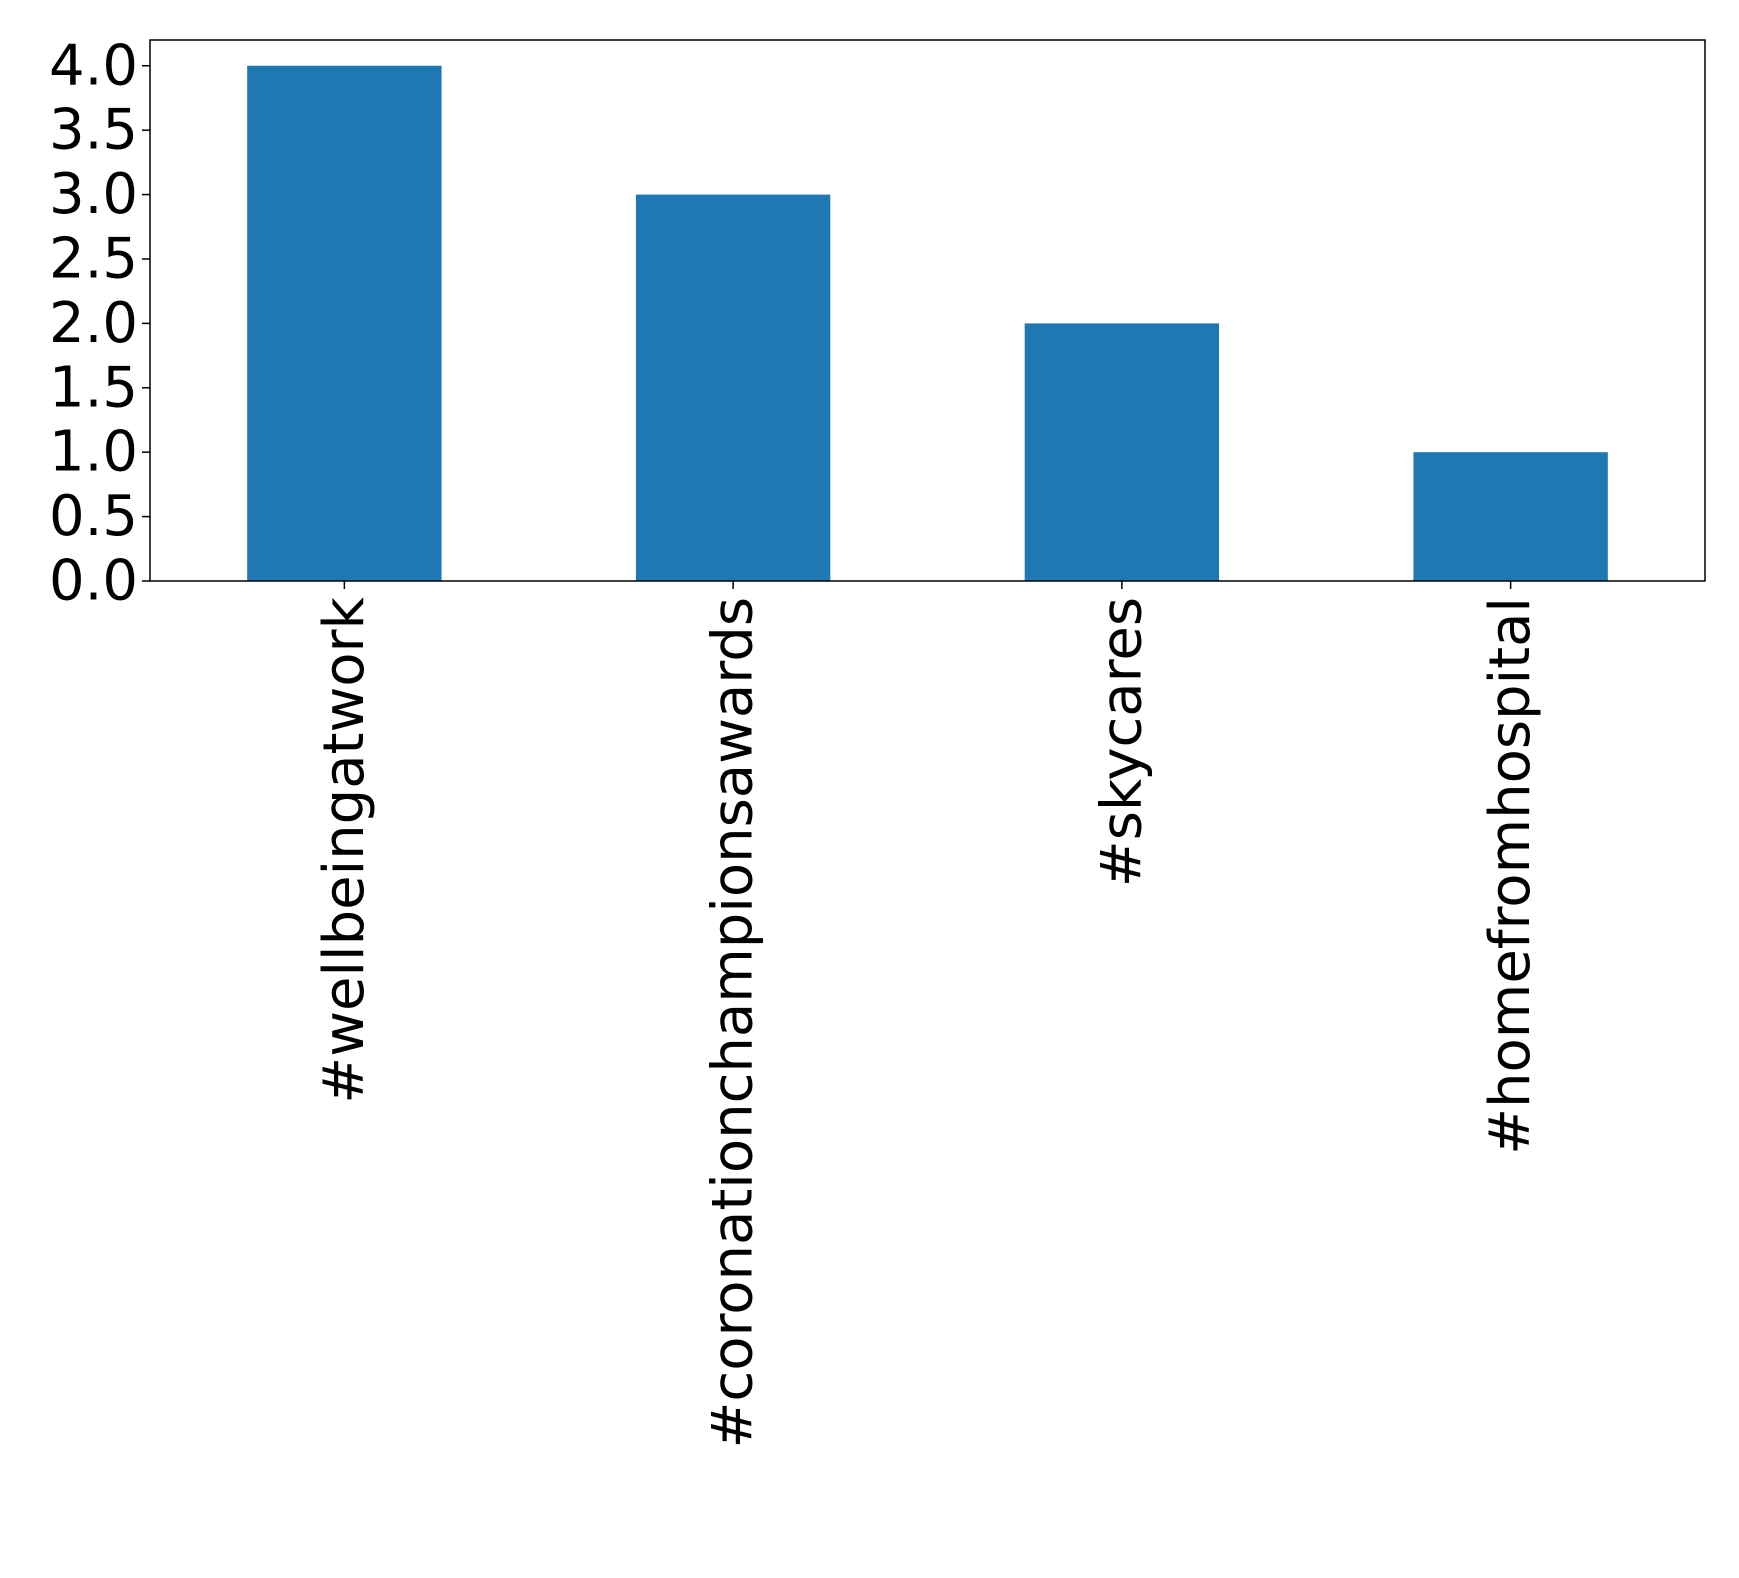 The width and height of the screenshot is (1739, 1578). What do you see at coordinates (344, 849) in the screenshot?
I see `x-tick-label: #wellbeingatwork` at bounding box center [344, 849].